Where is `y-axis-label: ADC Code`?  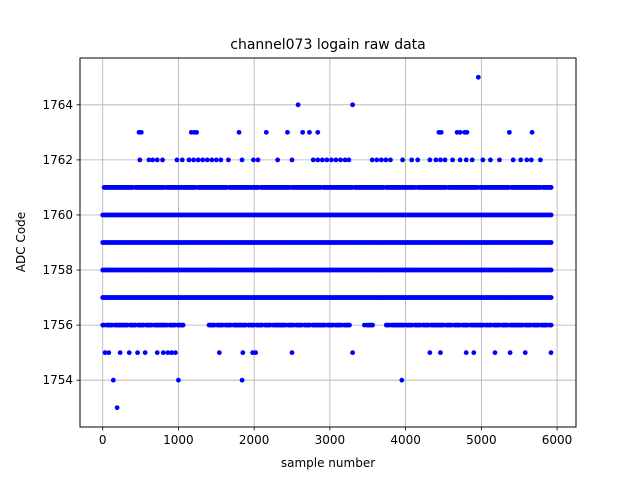 y-axis-label: ADC Code is located at coordinates (21, 242).